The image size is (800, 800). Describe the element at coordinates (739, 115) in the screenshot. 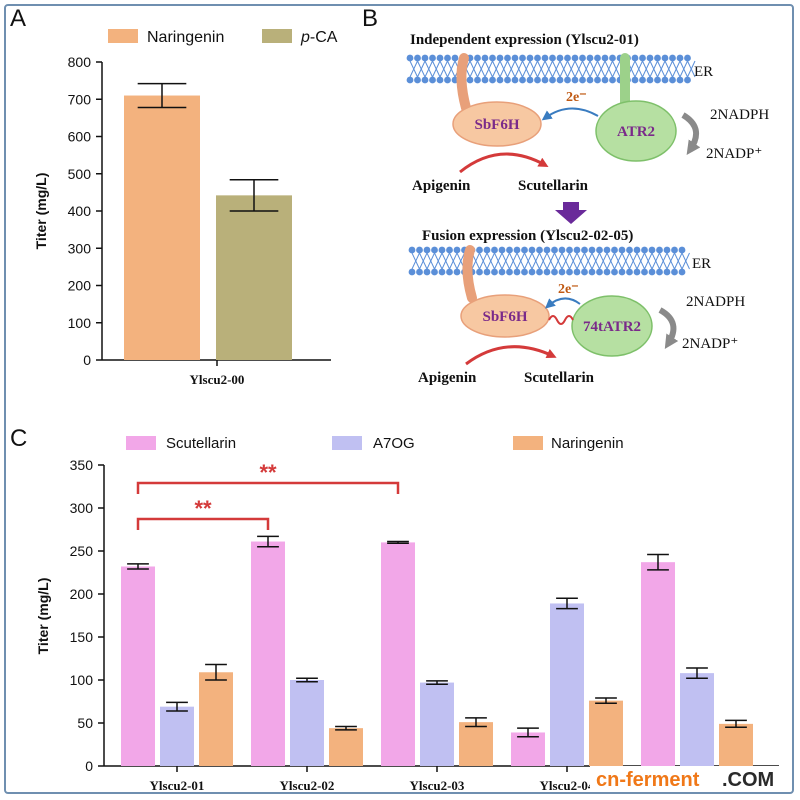

I see `nadph-label-top: 2NADPH` at that location.